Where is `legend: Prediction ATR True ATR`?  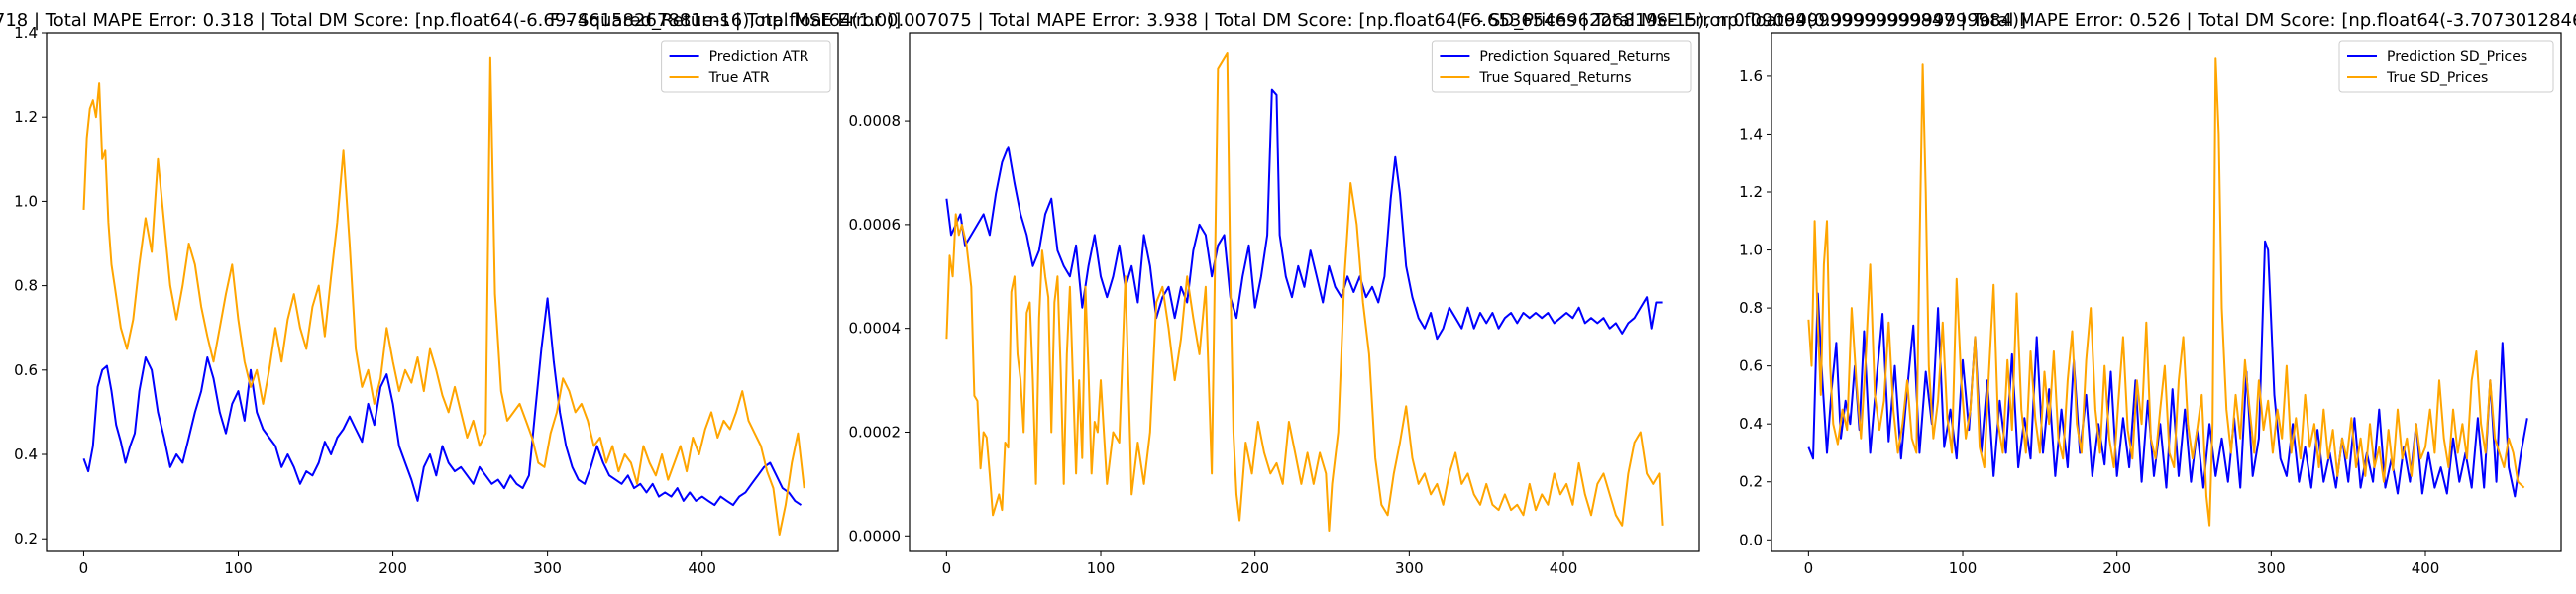 legend: Prediction ATR True ATR is located at coordinates (746, 66).